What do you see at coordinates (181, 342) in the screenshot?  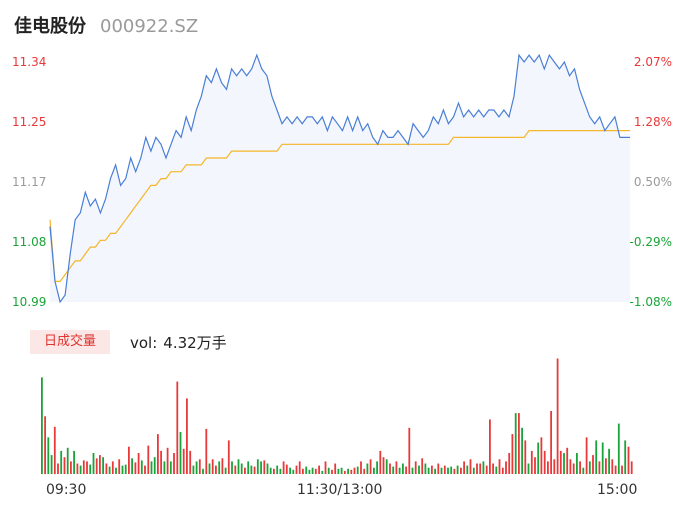 I see `volume-readout: vol: 4.32万手` at bounding box center [181, 342].